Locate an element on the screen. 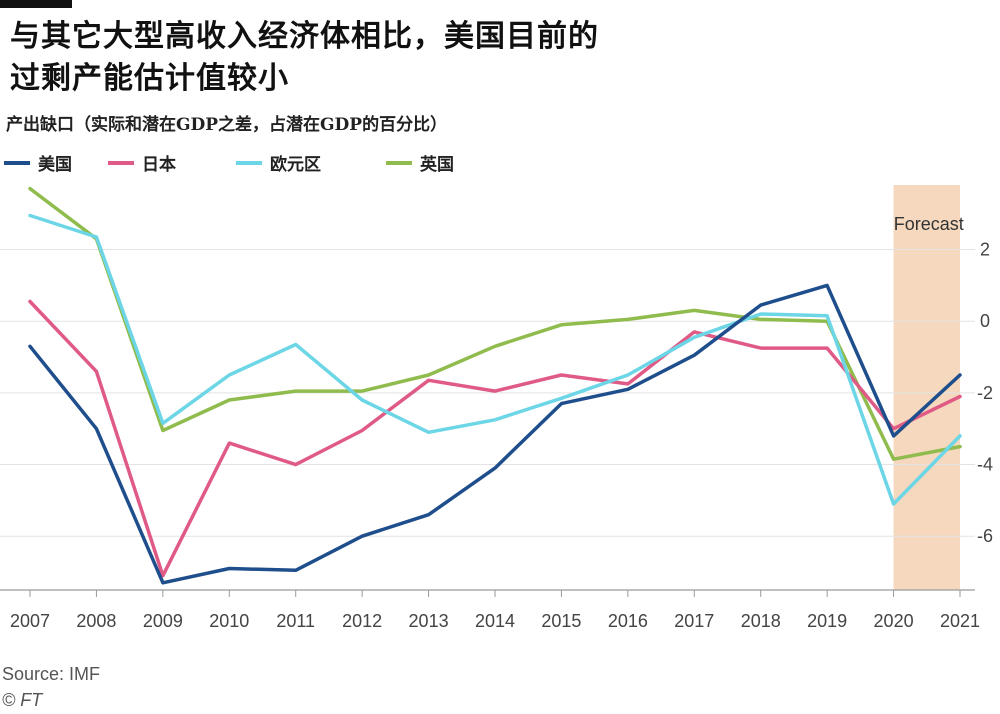 Image resolution: width=1000 pixels, height=714 pixels. legend-swatch-japan is located at coordinates (121, 162).